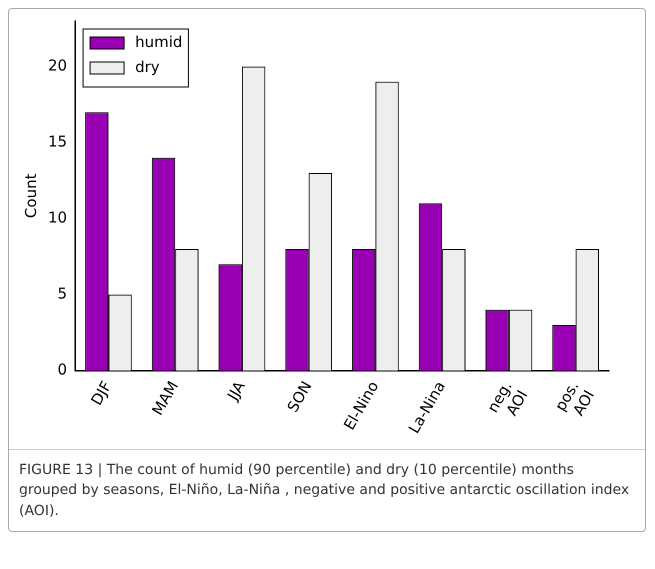 This screenshot has width=655, height=569. What do you see at coordinates (63, 293) in the screenshot?
I see `y-tick-label: 5` at bounding box center [63, 293].